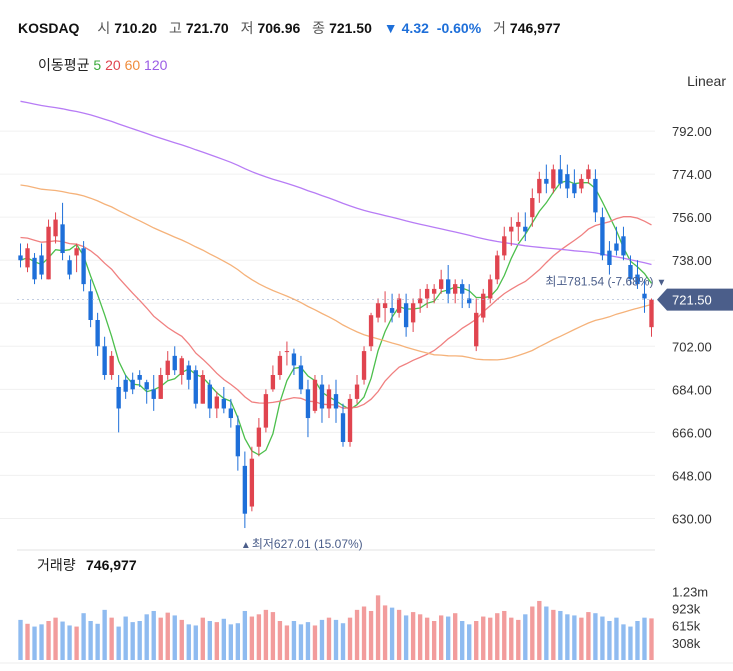  Describe the element at coordinates (64, 65) in the screenshot. I see `ma-legend-label: 이동평균` at that location.